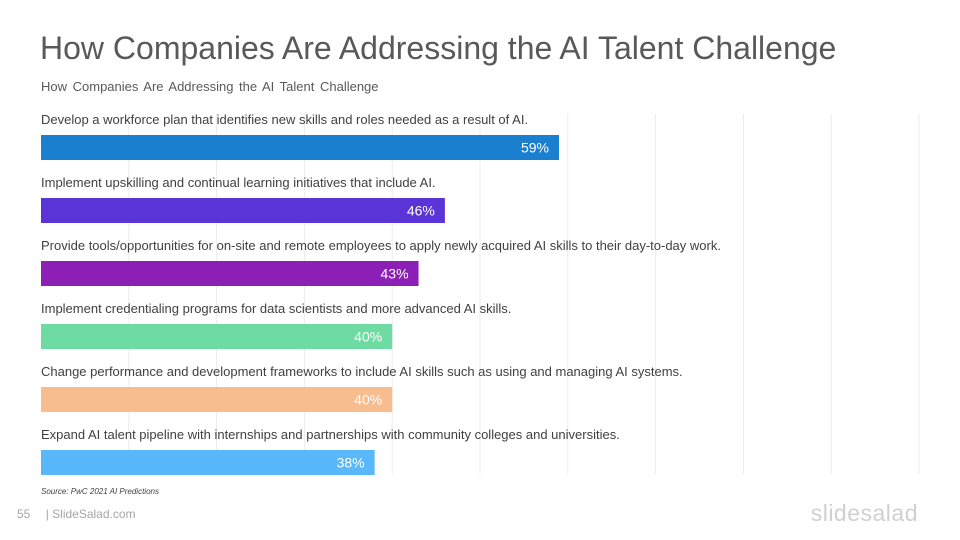 The height and width of the screenshot is (540, 960). Describe the element at coordinates (90, 514) in the screenshot. I see `footer-site-label: | SlideSalad.com` at that location.